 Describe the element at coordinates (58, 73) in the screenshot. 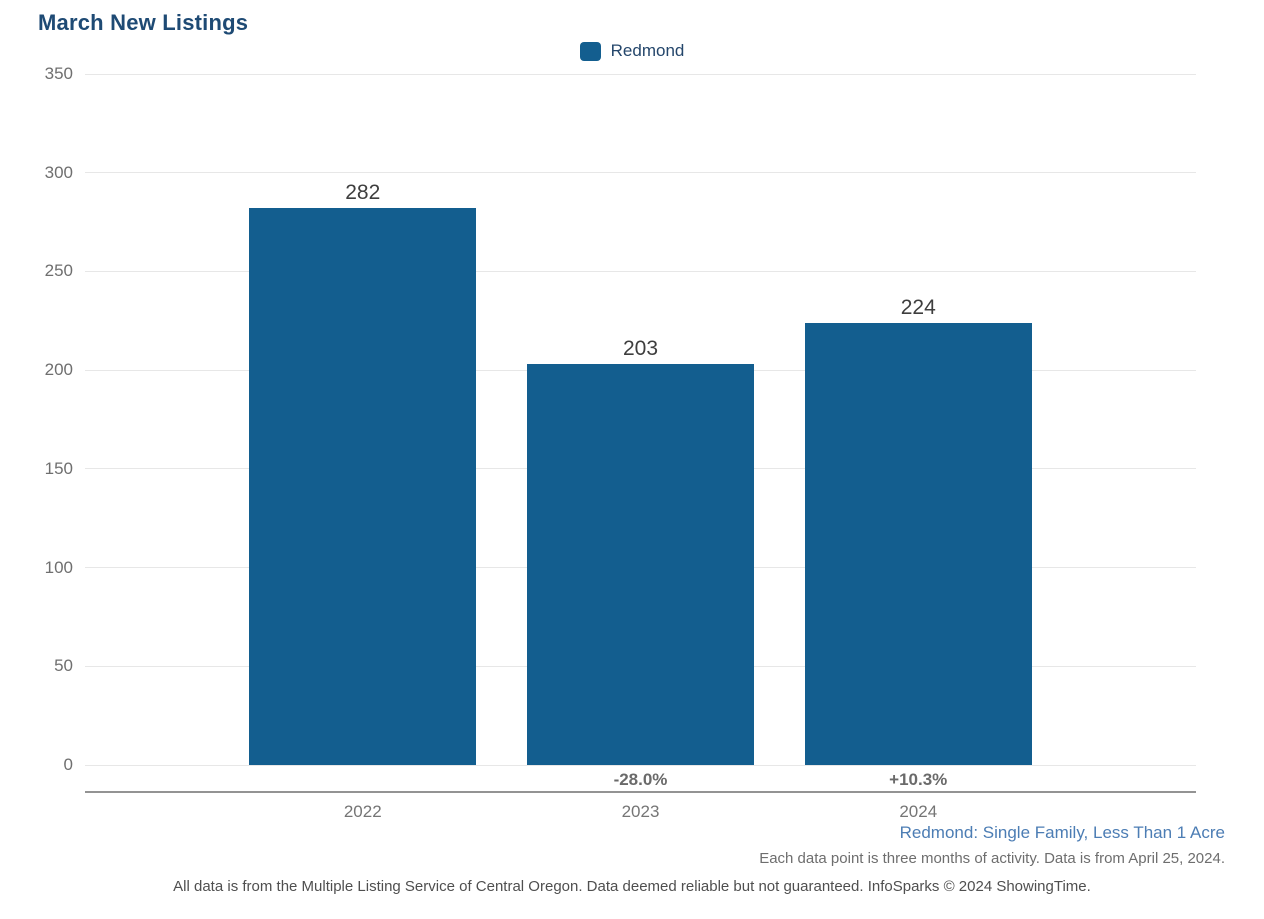

I see `y-axis-tick-label: 350` at that location.